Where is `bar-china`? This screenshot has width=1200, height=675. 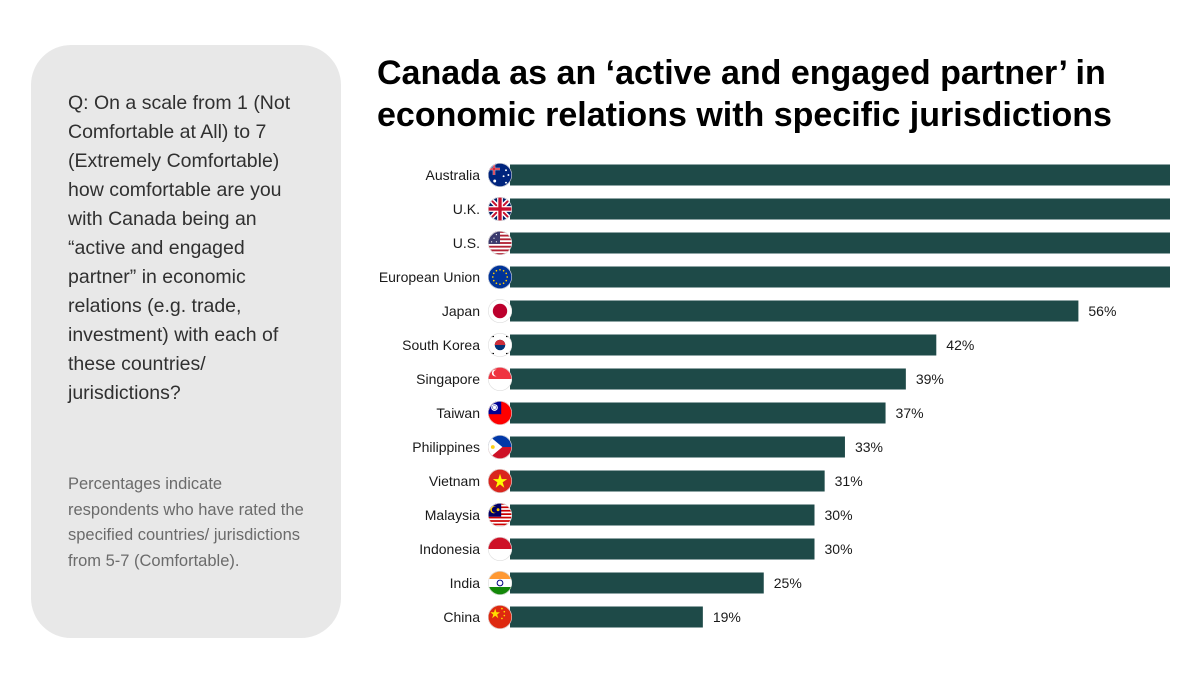
bar-china is located at coordinates (606, 617).